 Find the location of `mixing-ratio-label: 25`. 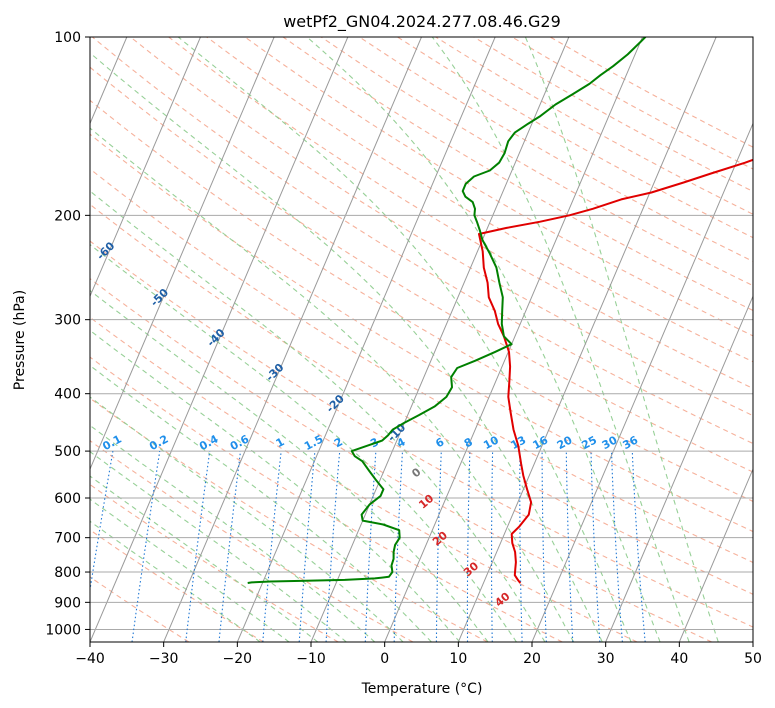

mixing-ratio-label: 25 is located at coordinates (589, 442).